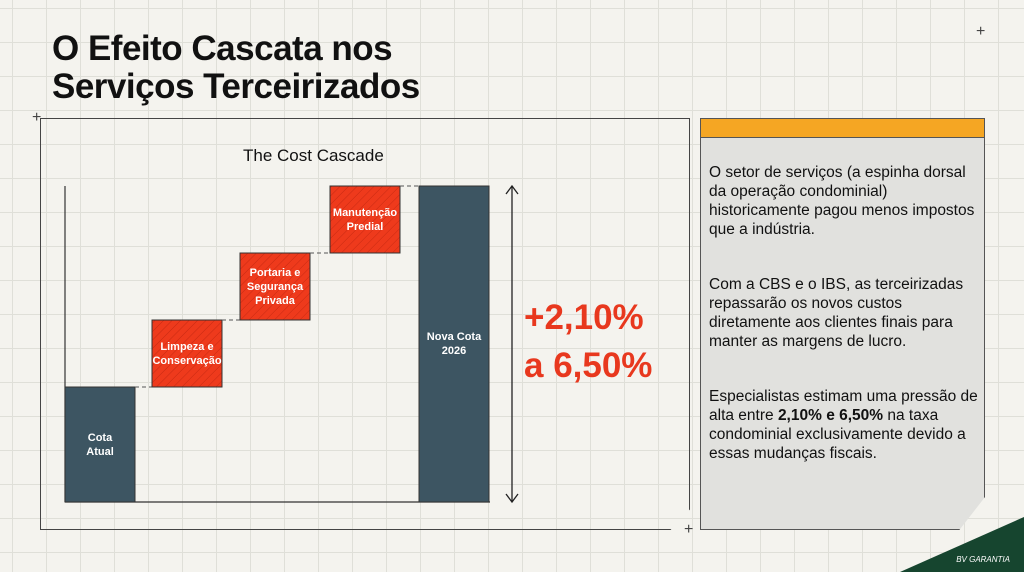 Image resolution: width=1024 pixels, height=572 pixels. What do you see at coordinates (512, 498) in the screenshot?
I see `arrow-head-bottom` at bounding box center [512, 498].